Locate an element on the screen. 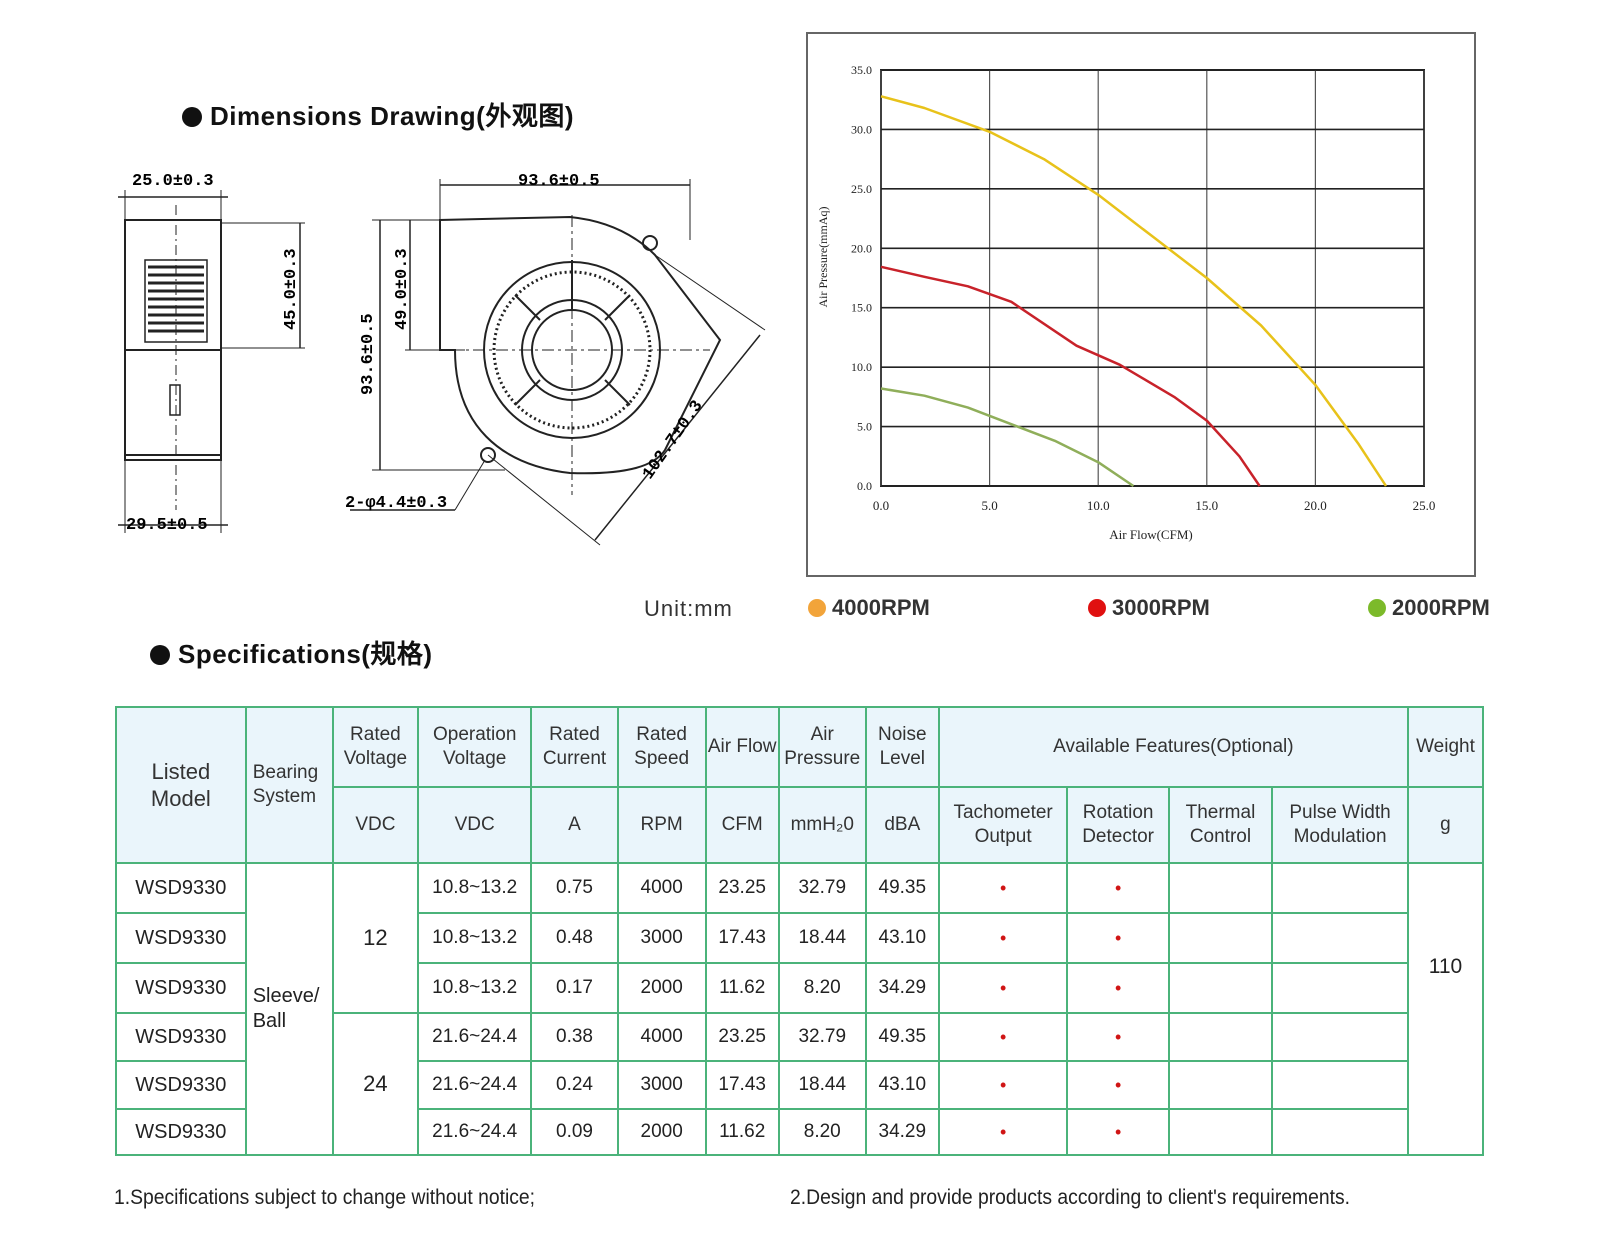 The width and height of the screenshot is (1600, 1233). pressure-cell: 18.44 is located at coordinates (822, 938).